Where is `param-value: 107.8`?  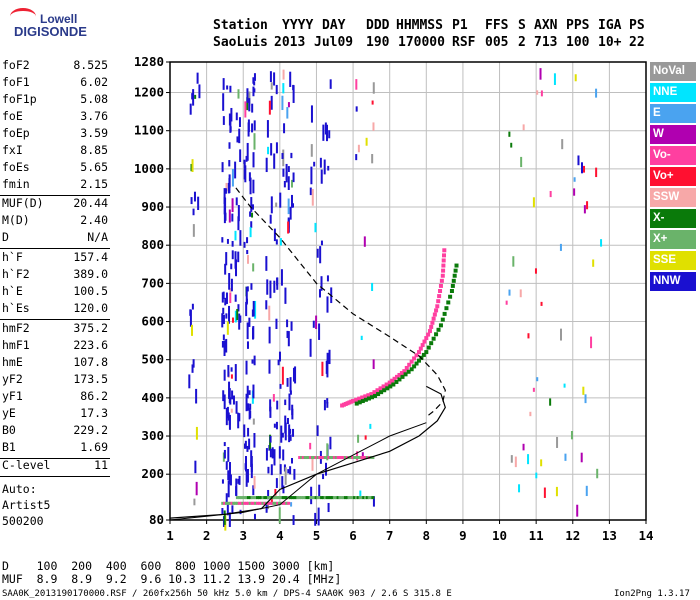
param-value: 107.8 is located at coordinates (90, 362).